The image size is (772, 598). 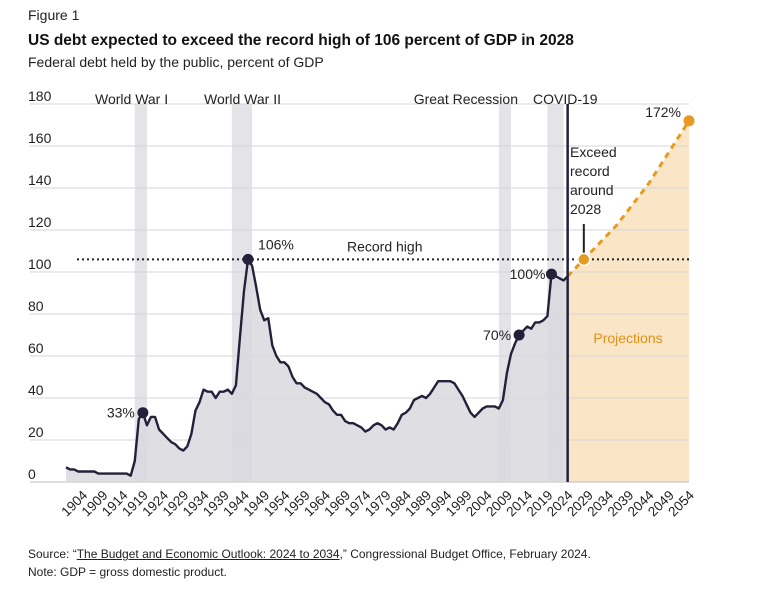 I want to click on y-tick-label: 180, so click(x=40, y=96).